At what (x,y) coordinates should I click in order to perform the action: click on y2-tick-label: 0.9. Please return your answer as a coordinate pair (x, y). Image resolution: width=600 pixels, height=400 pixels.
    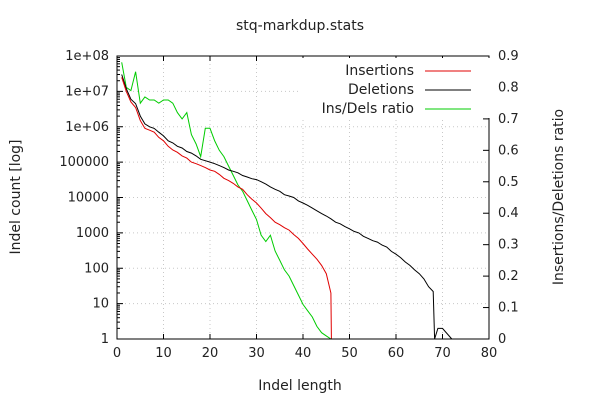
    Looking at the image, I should click on (508, 56).